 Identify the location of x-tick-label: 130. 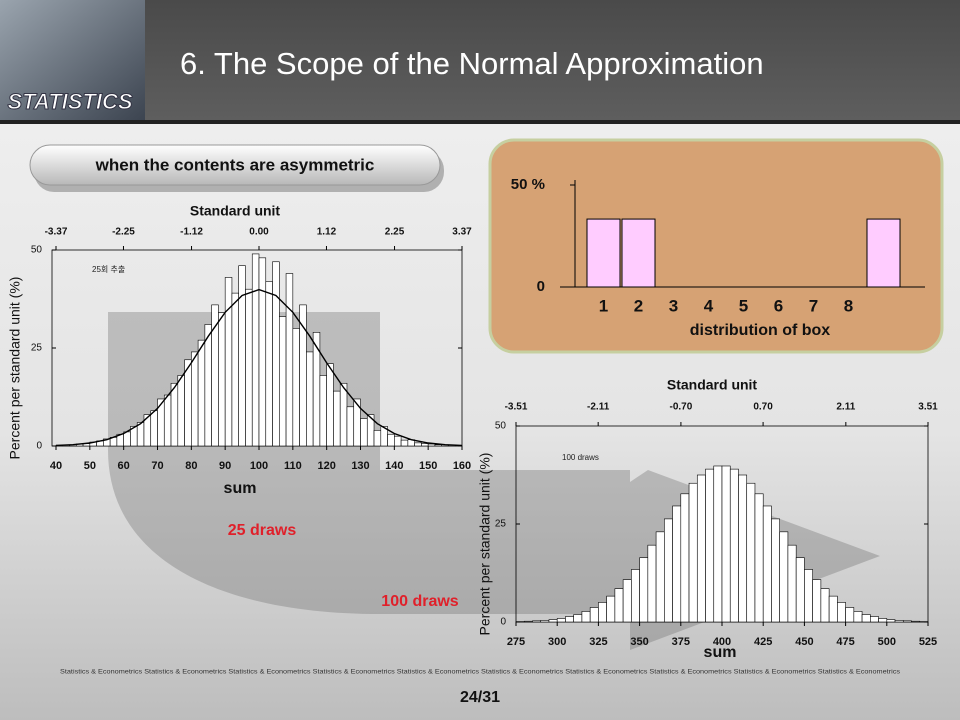
(360, 466).